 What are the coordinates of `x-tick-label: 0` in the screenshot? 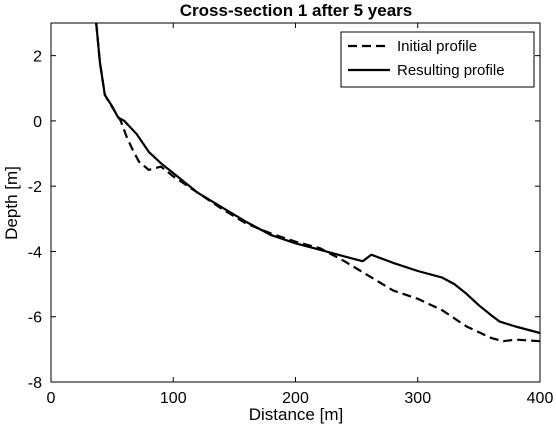 It's located at (51, 398).